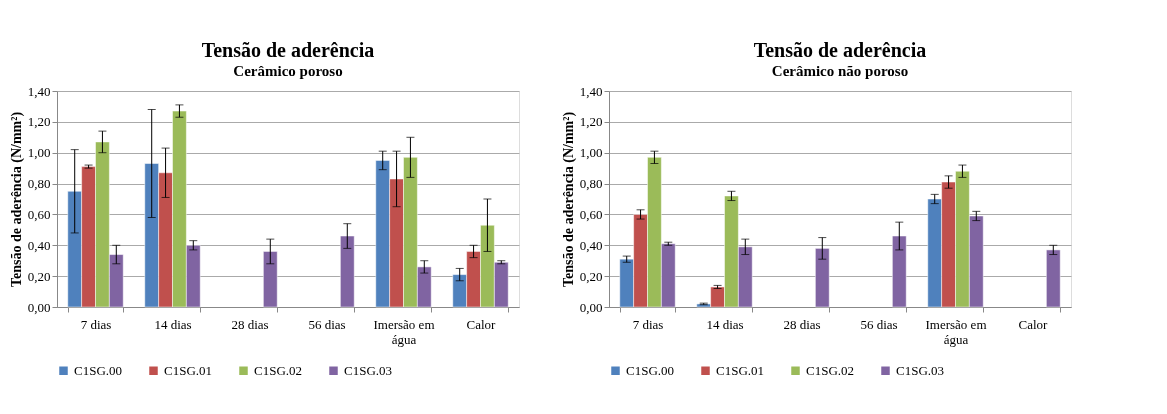 The width and height of the screenshot is (1167, 414). I want to click on chart-subtitle: Cerâmico não poroso, so click(840, 71).